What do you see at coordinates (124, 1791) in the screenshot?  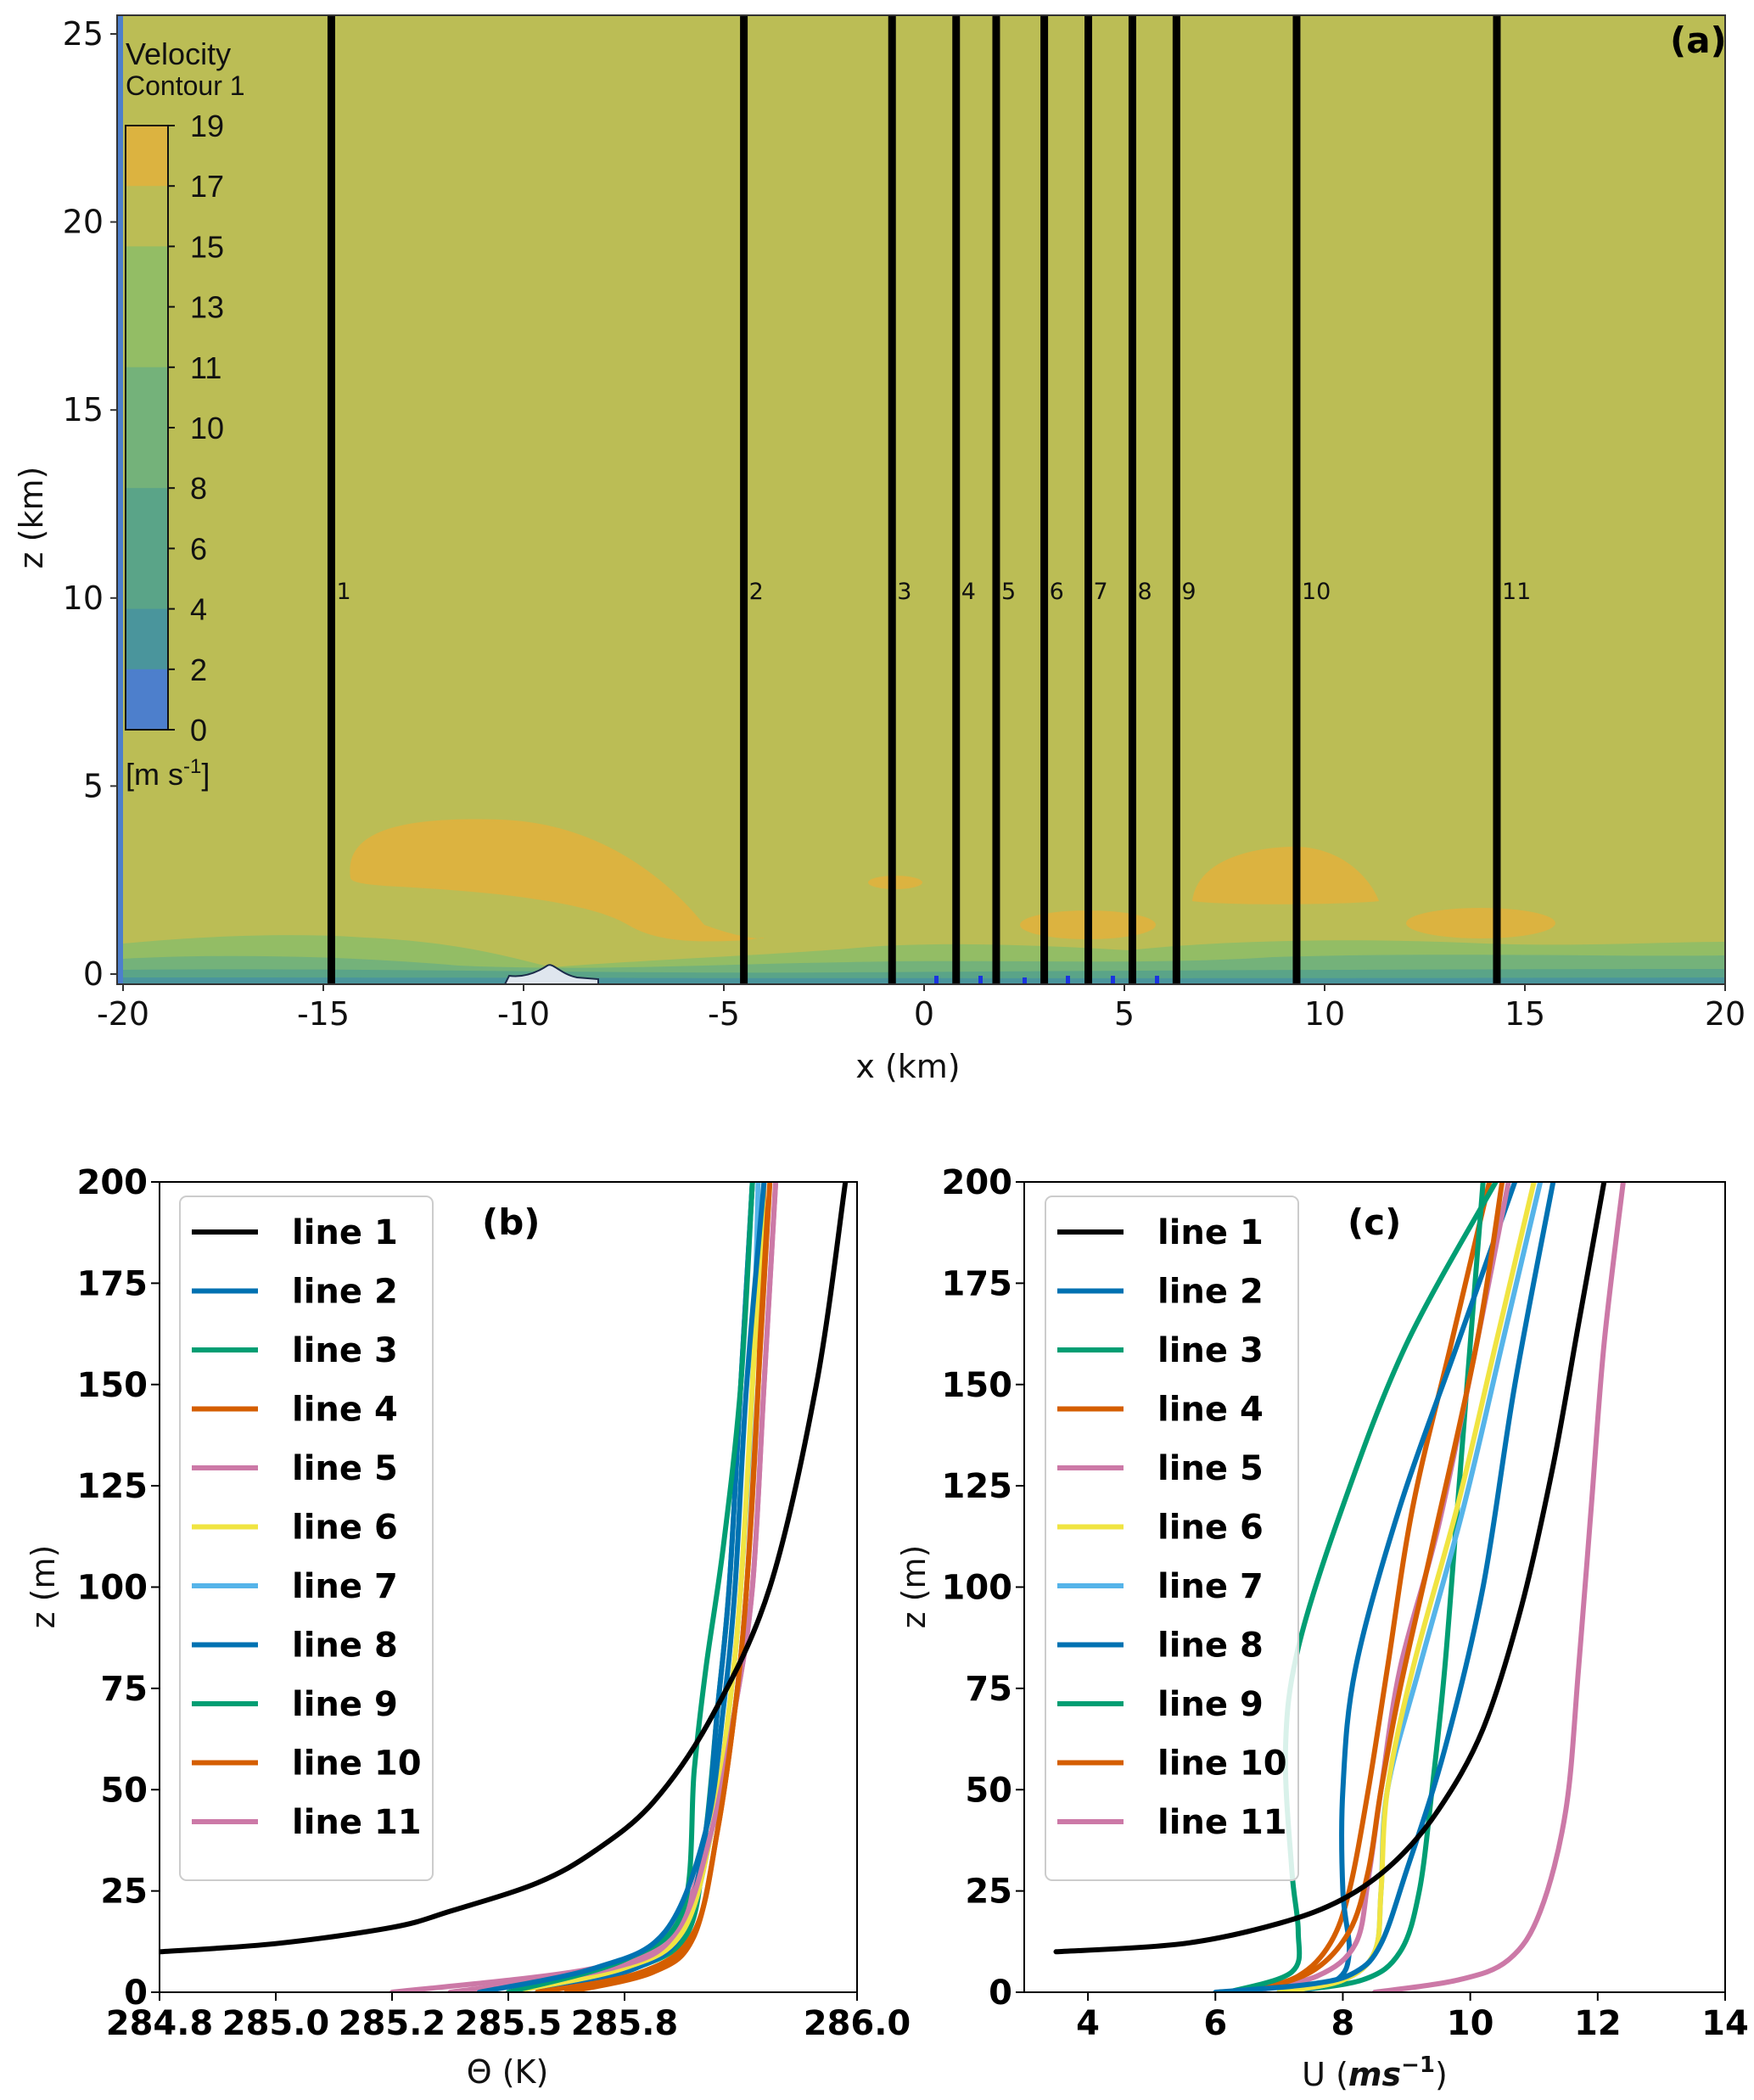 I see `b-ytick-label: 50` at bounding box center [124, 1791].